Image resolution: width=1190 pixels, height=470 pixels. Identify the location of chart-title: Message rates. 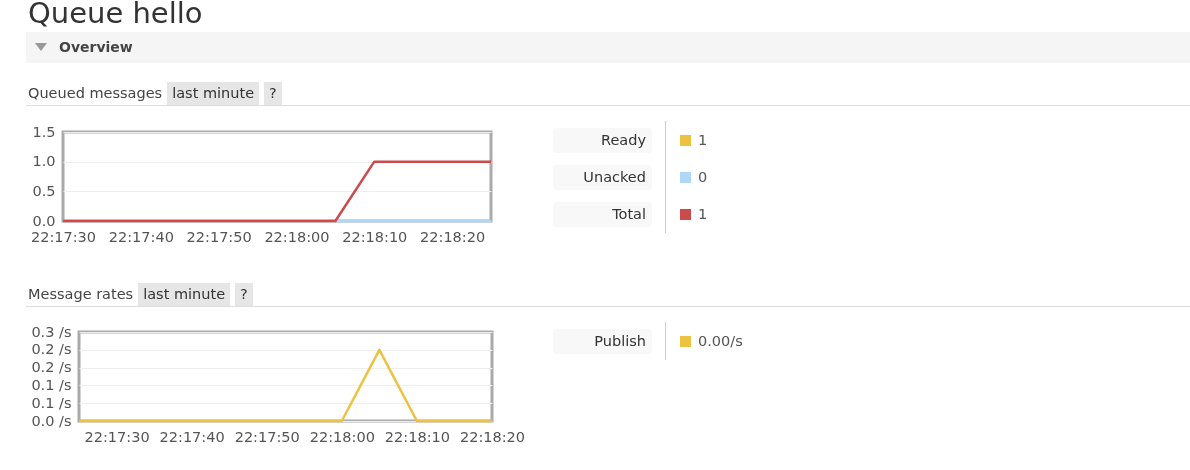
(81, 294).